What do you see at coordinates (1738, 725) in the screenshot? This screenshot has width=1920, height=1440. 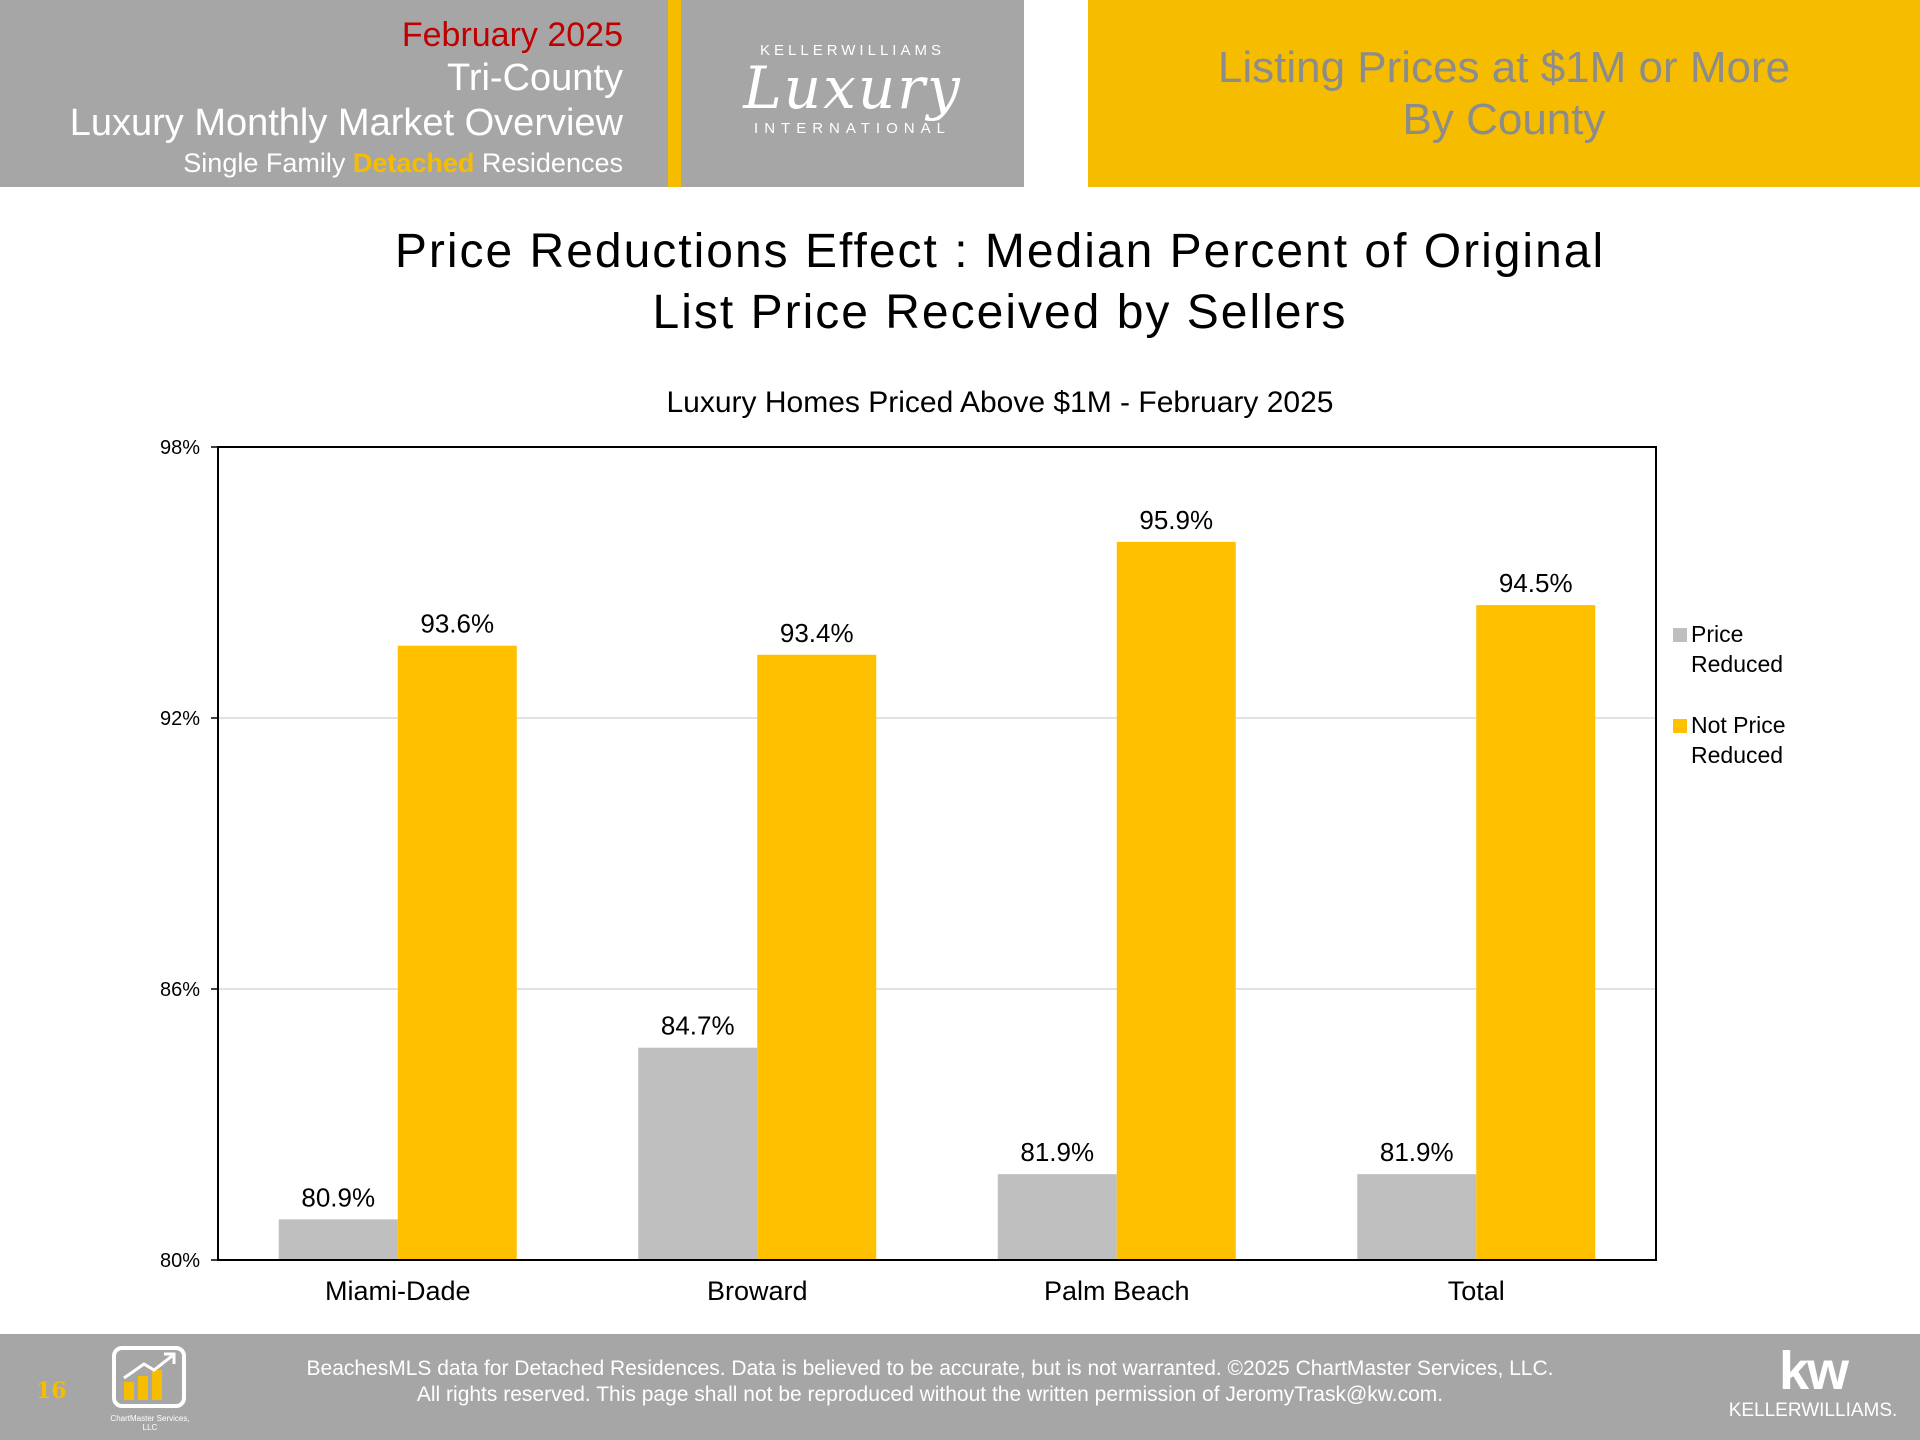 I see `legend-label: Not Price` at bounding box center [1738, 725].